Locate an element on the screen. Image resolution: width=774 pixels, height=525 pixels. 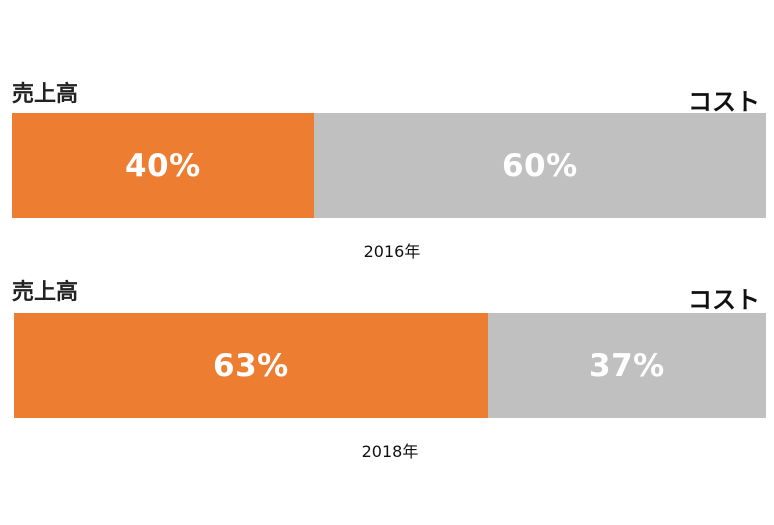
sales-segment-2016: 40% is located at coordinates (163, 165).